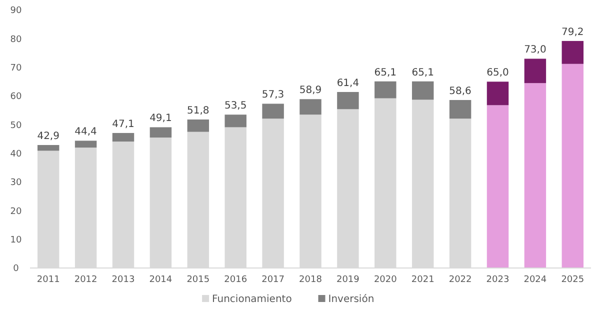  Describe the element at coordinates (16, 68) in the screenshot. I see `y-tick-label: 70` at that location.